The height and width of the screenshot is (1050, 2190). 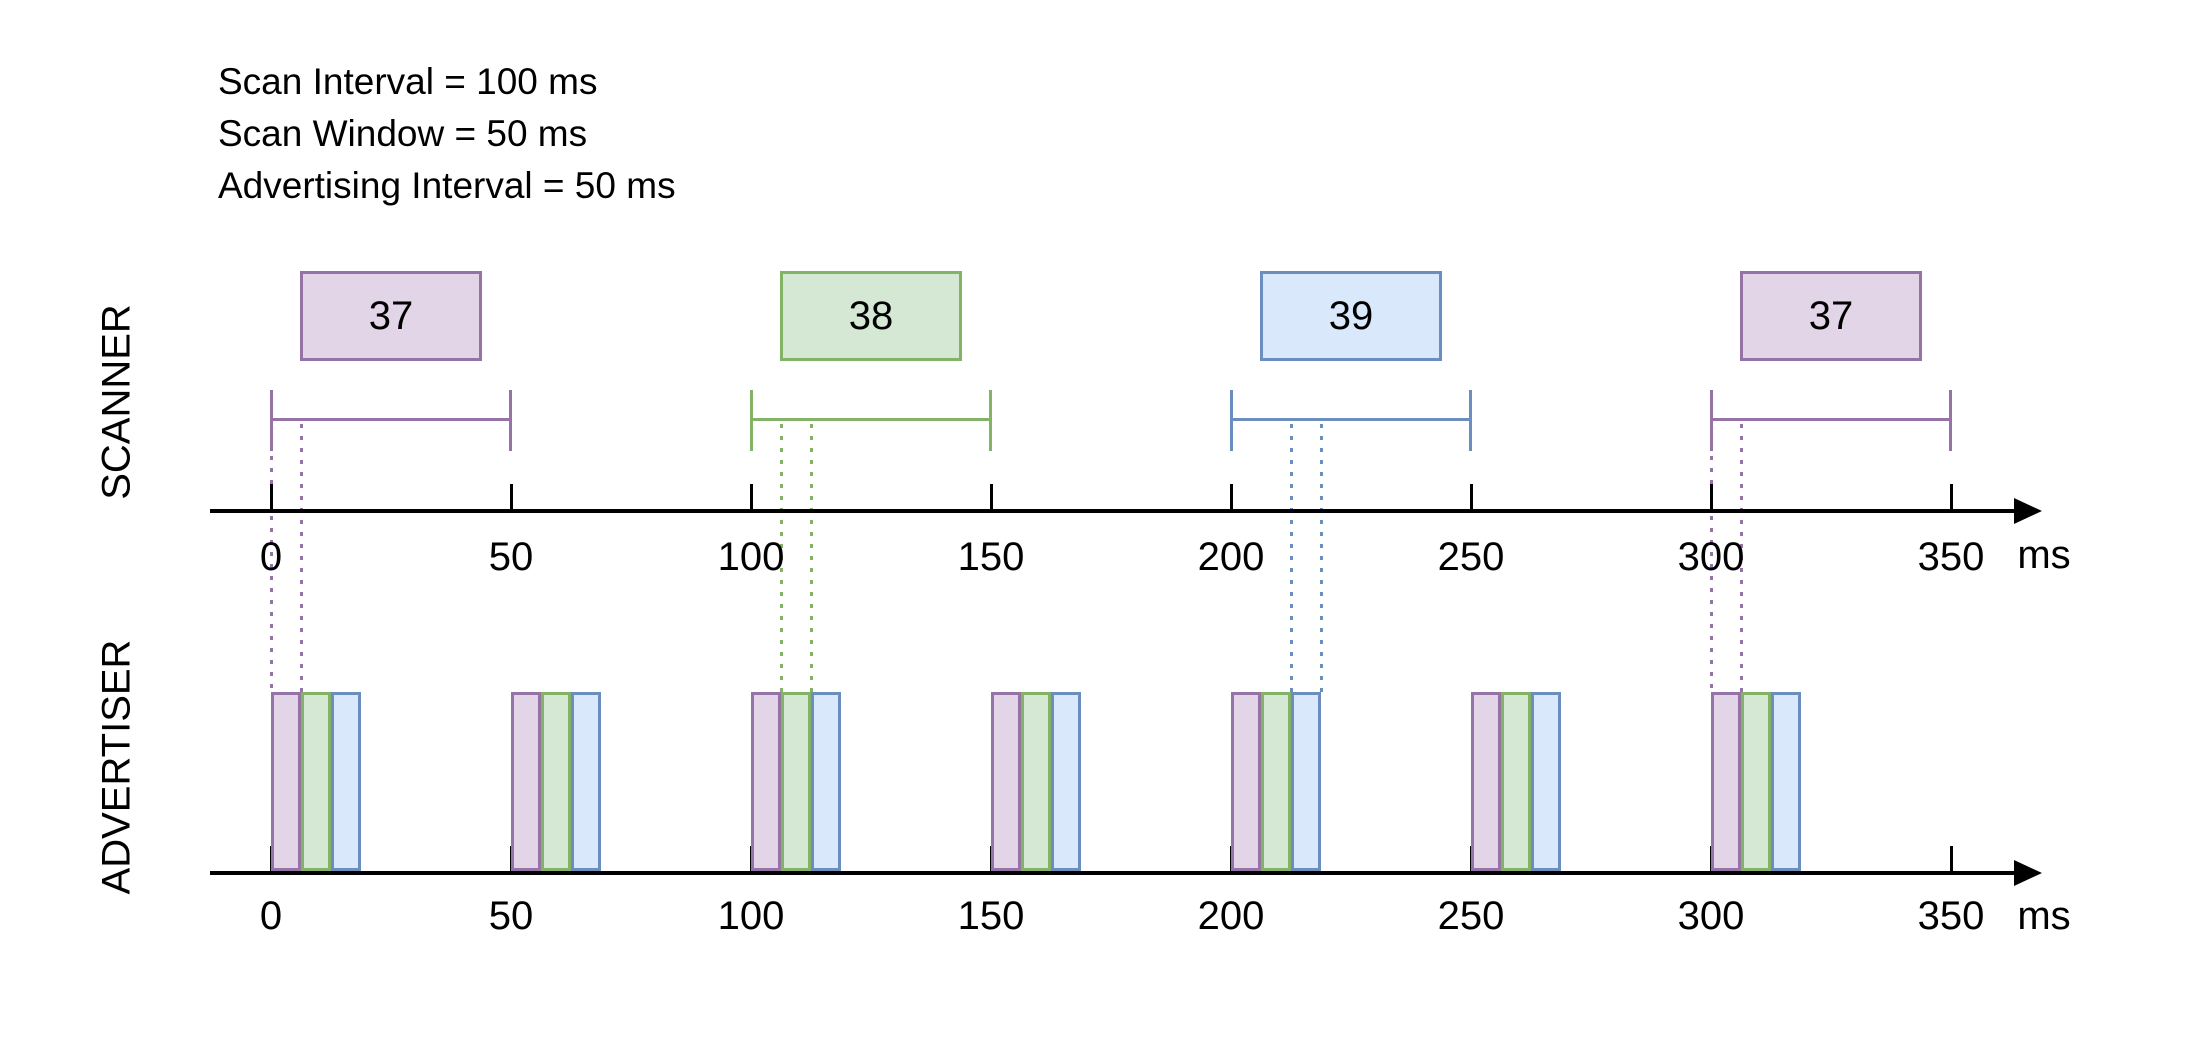 What do you see at coordinates (403, 133) in the screenshot?
I see `param-scan-window: Scan Window = 50 ms` at bounding box center [403, 133].